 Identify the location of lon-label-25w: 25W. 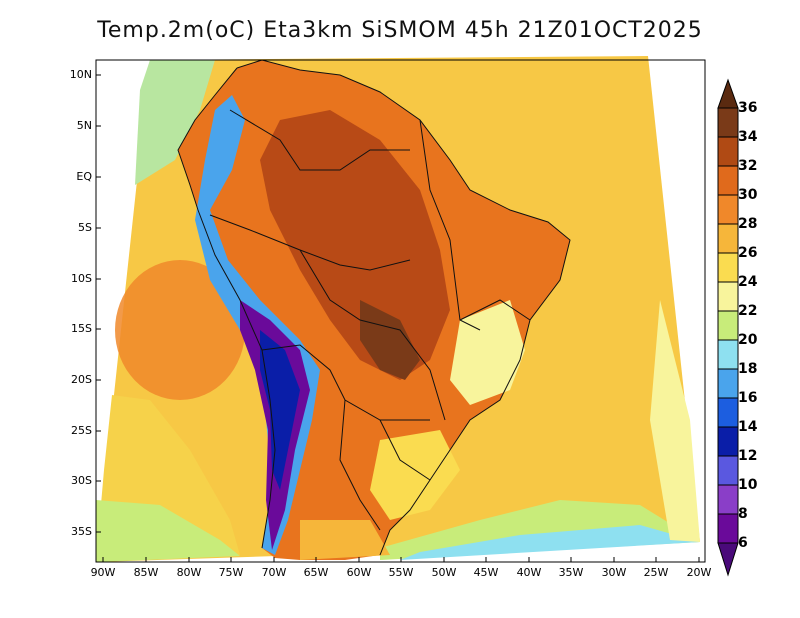
(656, 572).